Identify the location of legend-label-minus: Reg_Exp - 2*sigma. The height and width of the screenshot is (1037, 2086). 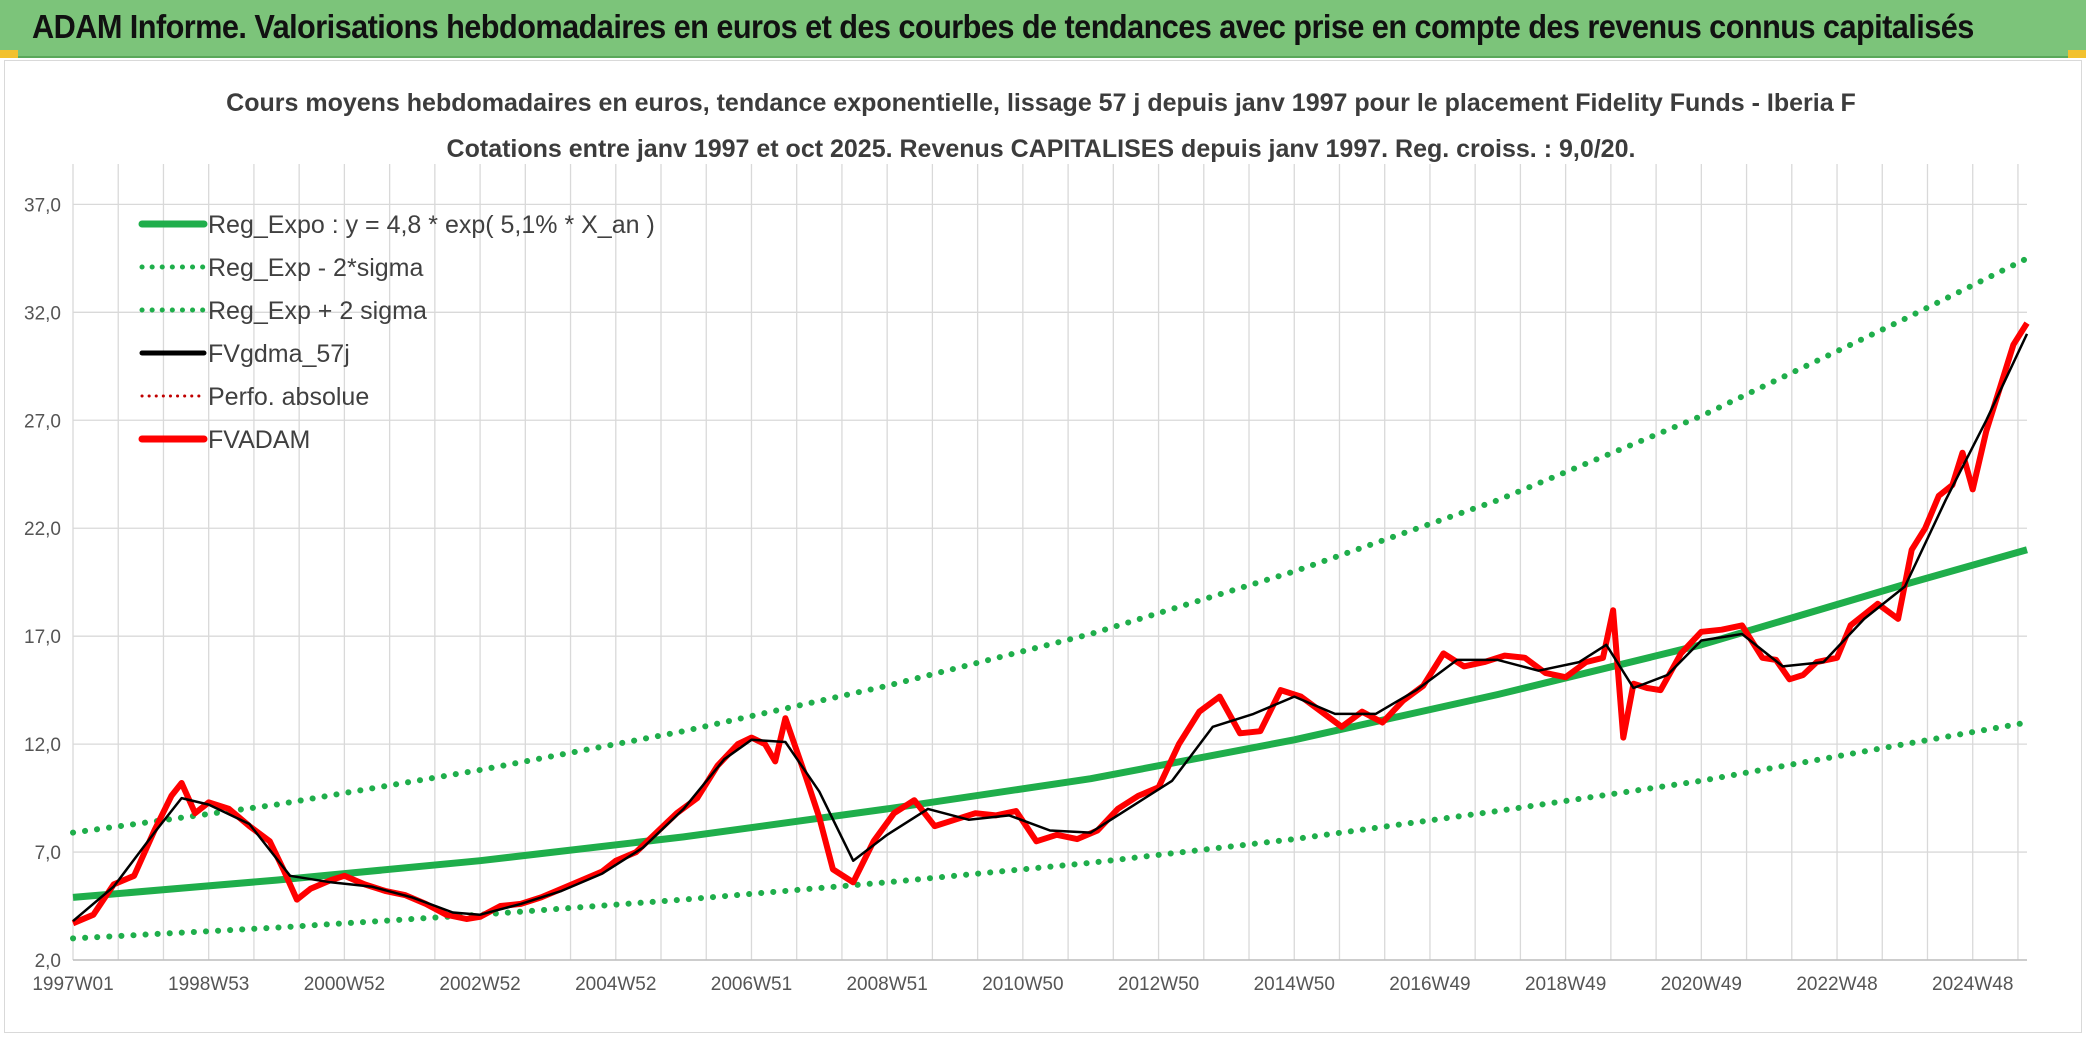
(315, 268).